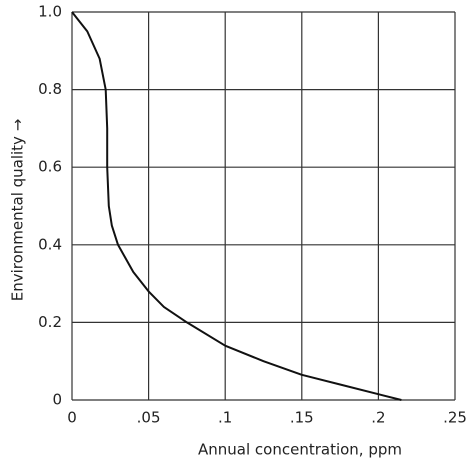 The image size is (474, 474). I want to click on x-axis-label: Annual concentration, ppm, so click(300, 450).